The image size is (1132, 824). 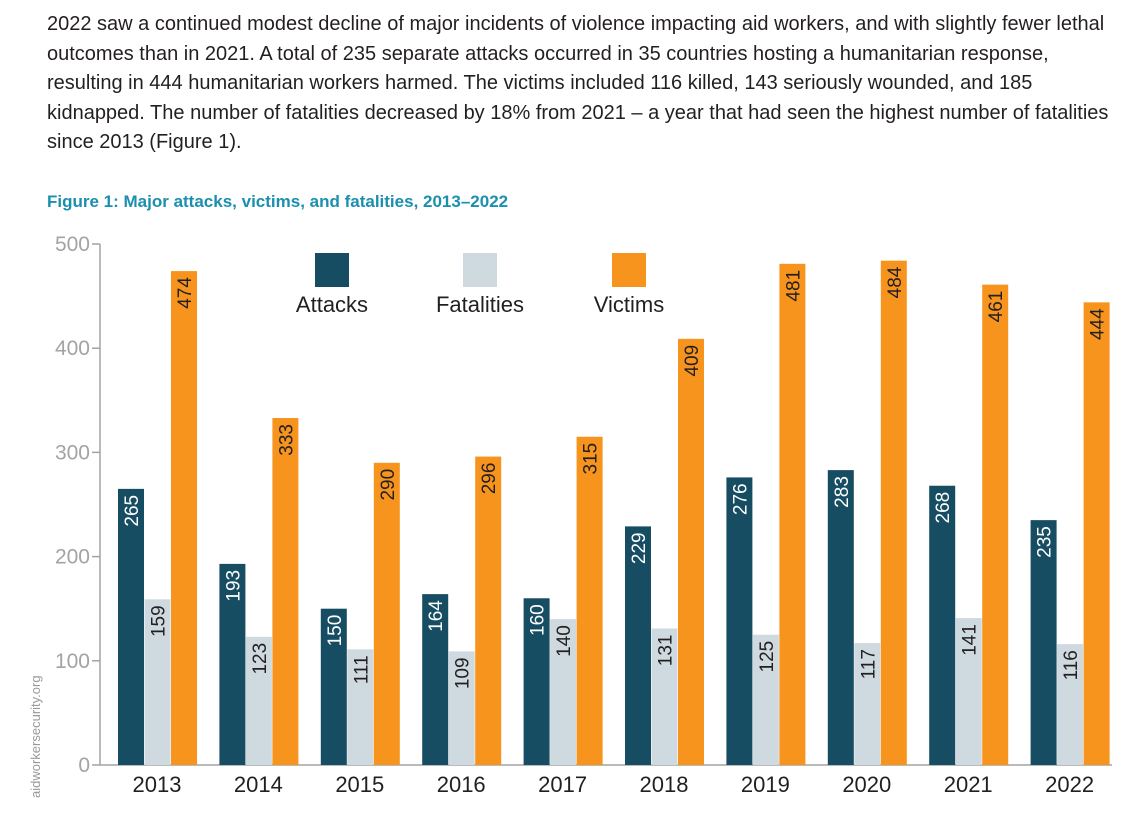 I want to click on bar-attacks-2021, so click(x=942, y=625).